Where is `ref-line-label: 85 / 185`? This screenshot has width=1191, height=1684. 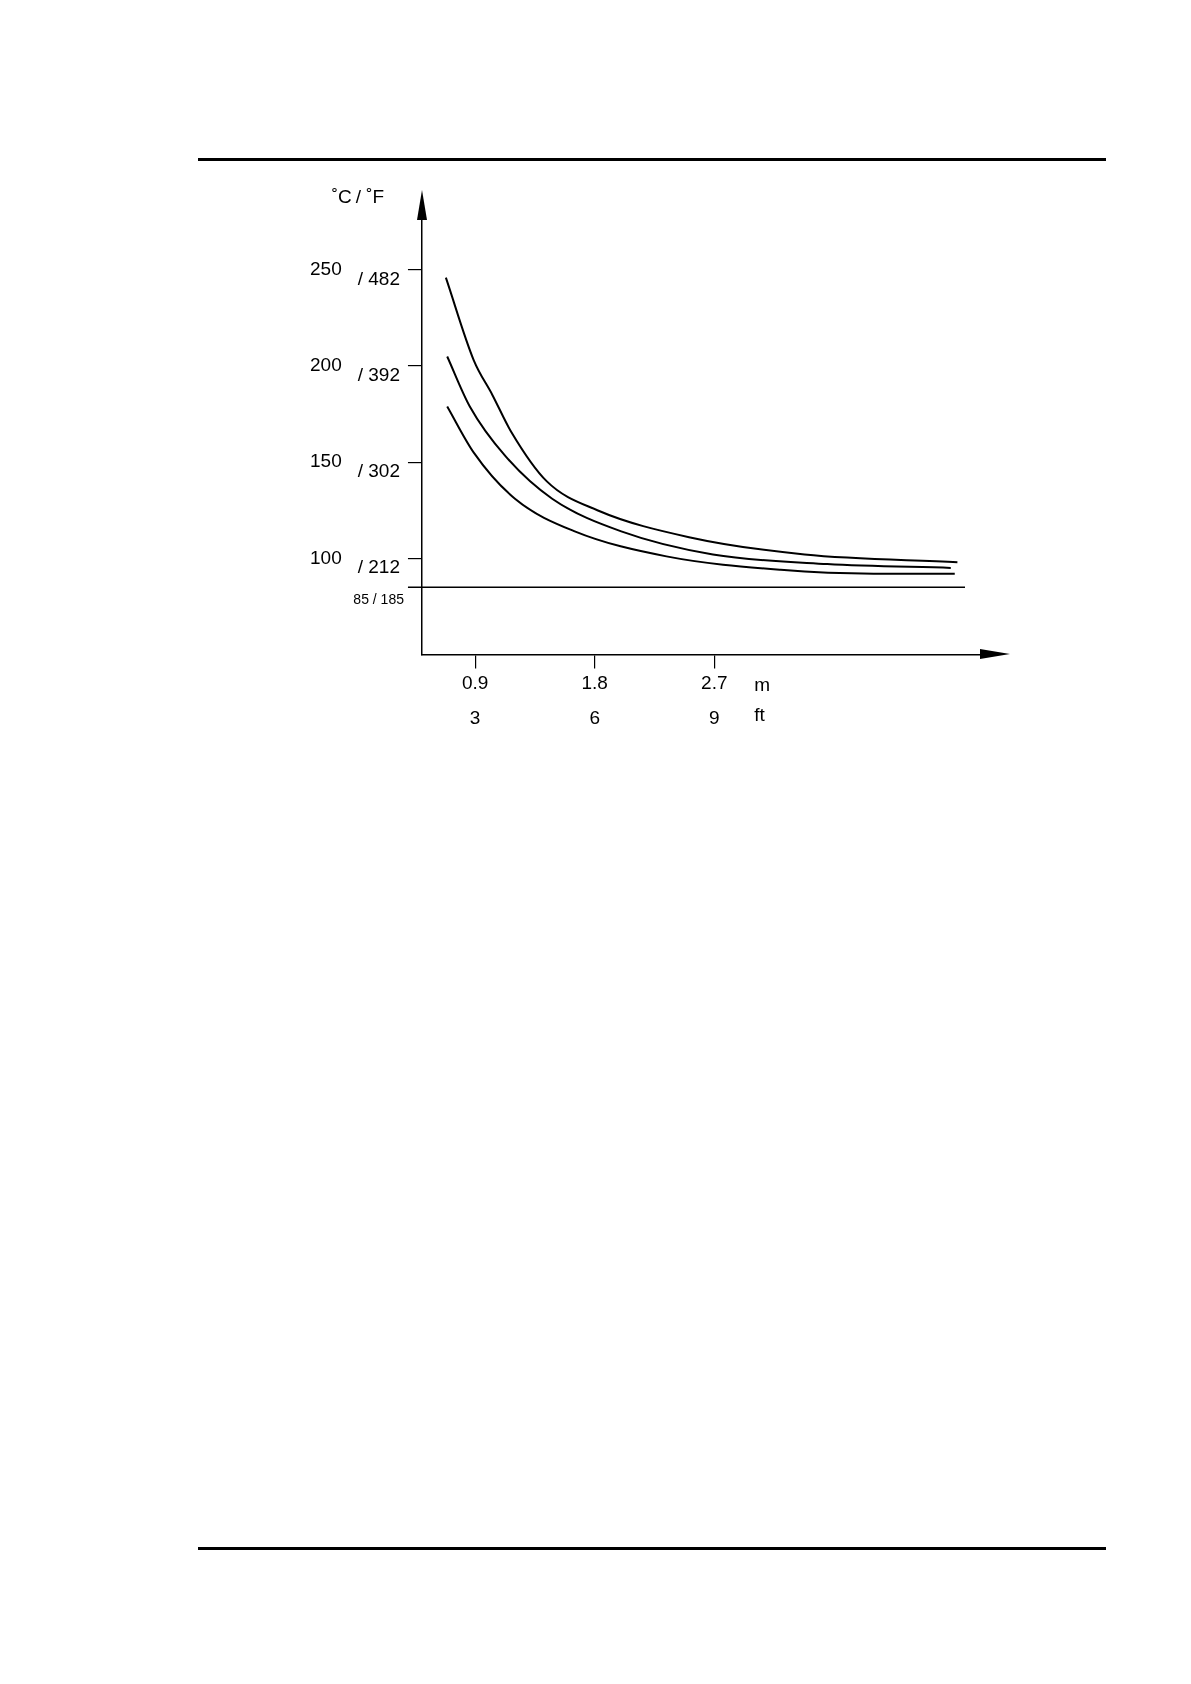 ref-line-label: 85 / 185 is located at coordinates (379, 598).